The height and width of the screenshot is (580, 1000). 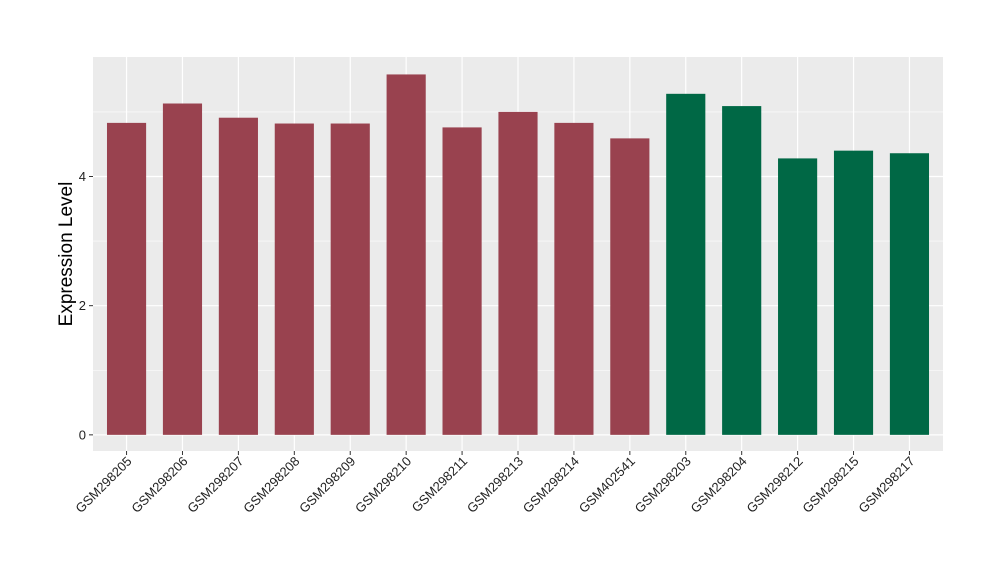 I want to click on y-tick-label: 2, so click(x=82, y=305).